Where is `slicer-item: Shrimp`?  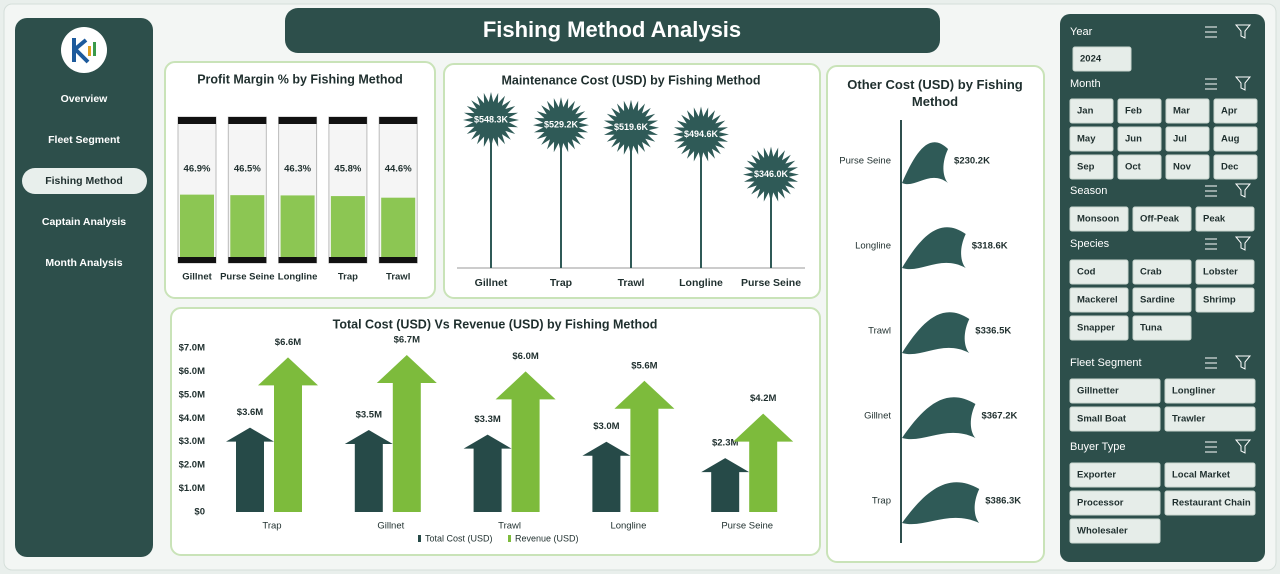 slicer-item: Shrimp is located at coordinates (1219, 300).